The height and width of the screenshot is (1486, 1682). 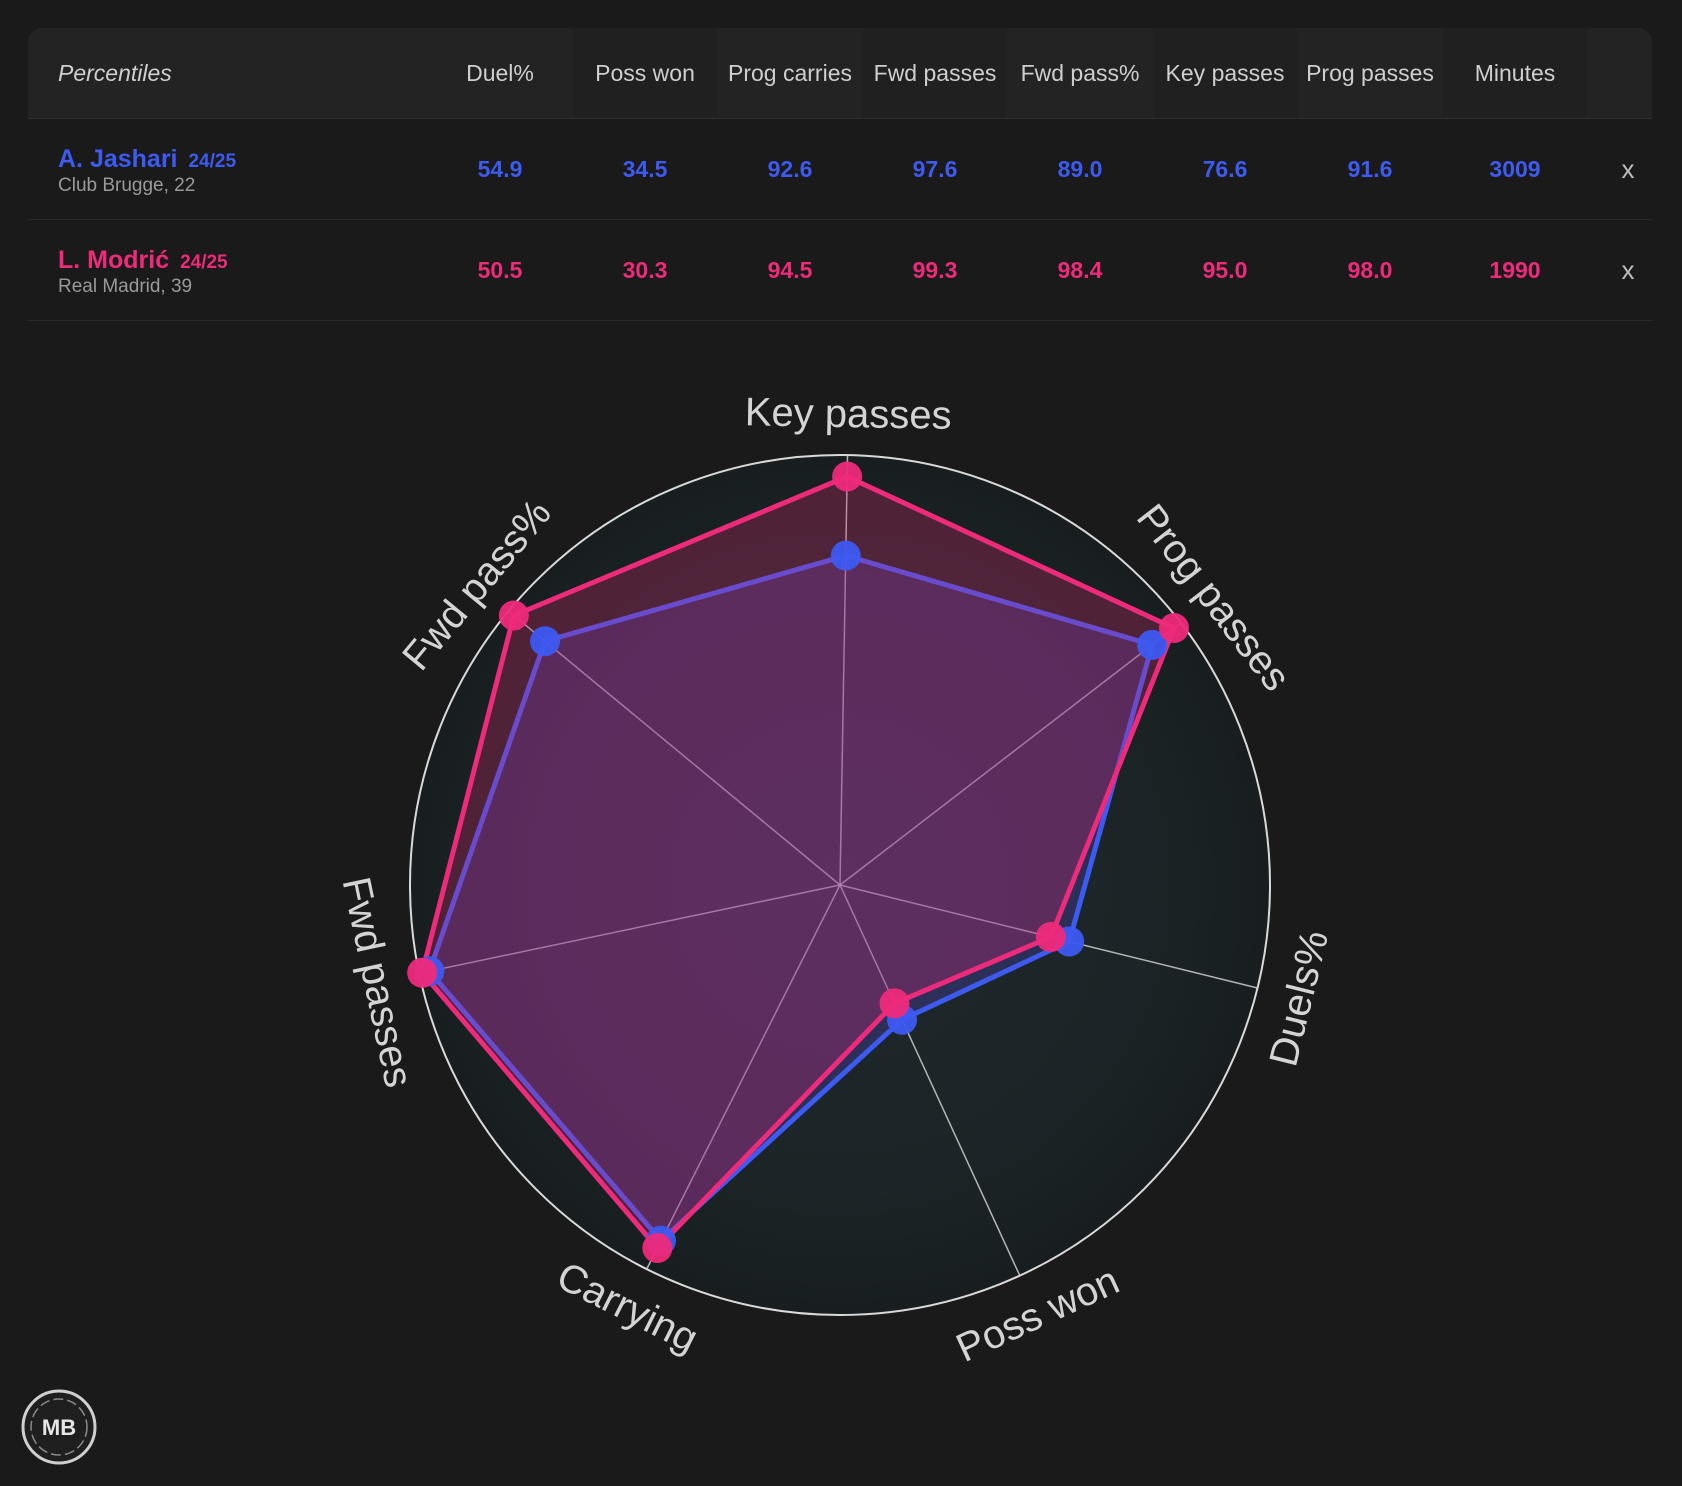 What do you see at coordinates (935, 269) in the screenshot?
I see `value-fwd-passes: 99.3` at bounding box center [935, 269].